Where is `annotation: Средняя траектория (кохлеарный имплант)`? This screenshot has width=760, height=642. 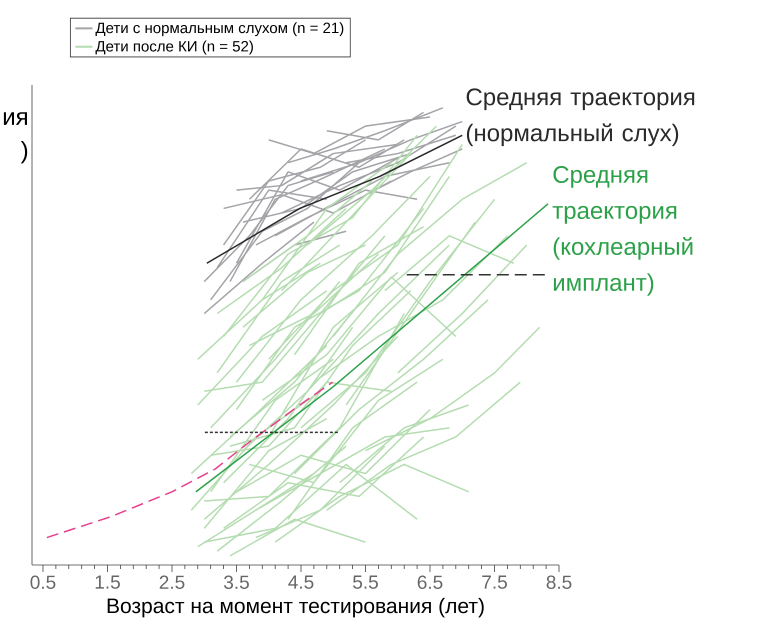
annotation: Средняя траектория (кохлеарный имплант) is located at coordinates (622, 231).